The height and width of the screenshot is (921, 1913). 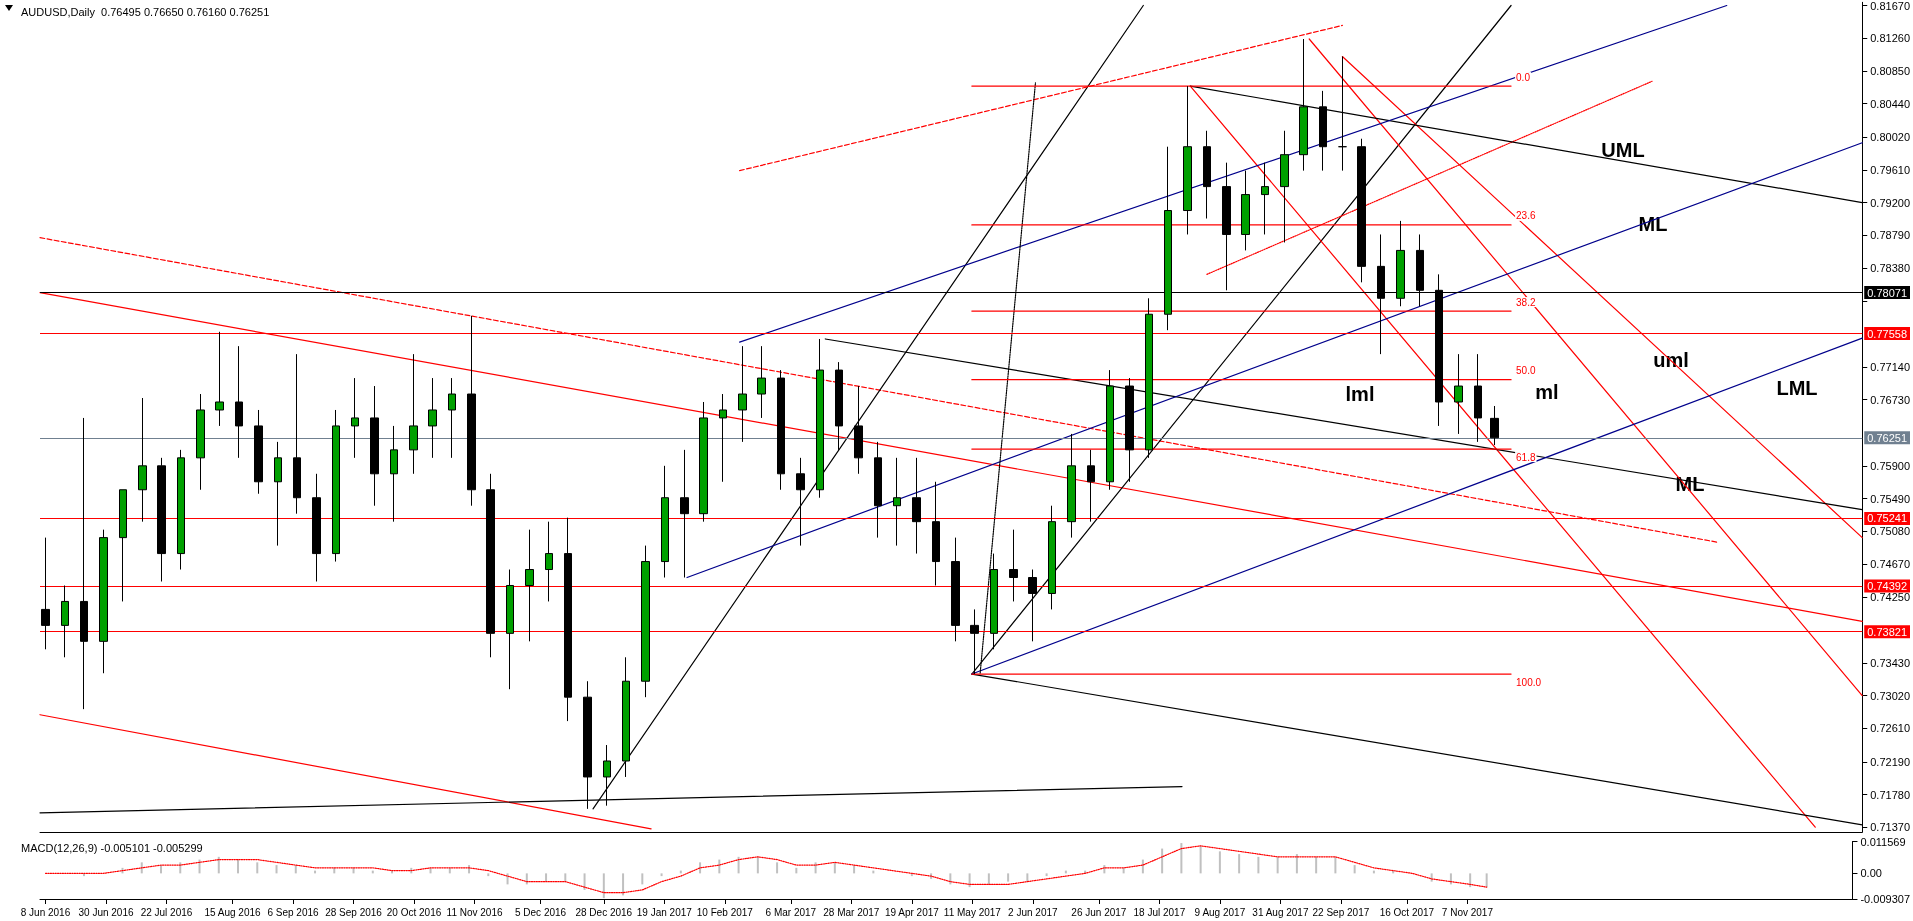 What do you see at coordinates (1890, 6) in the screenshot?
I see `y-tick-label: 0.81670` at bounding box center [1890, 6].